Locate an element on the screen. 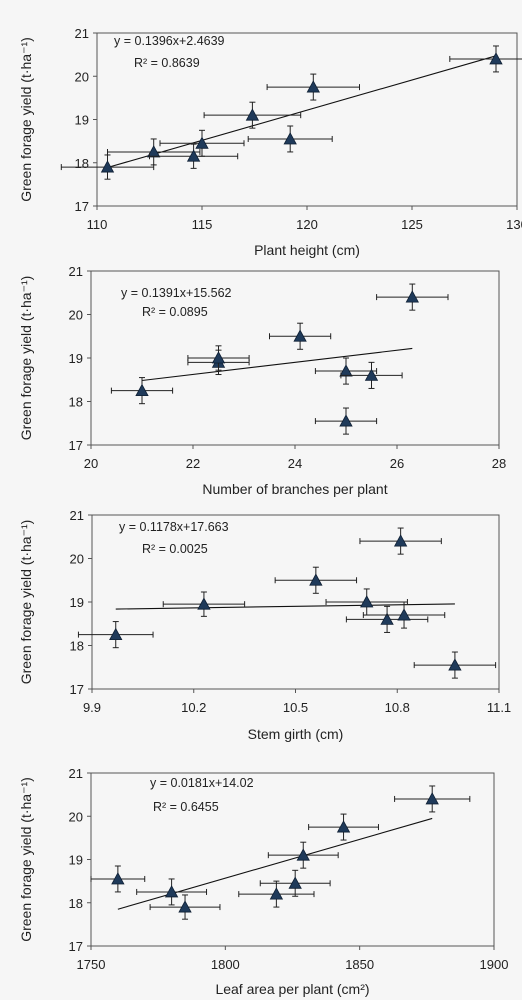 This screenshot has width=522, height=1000. x-axis-label: Plant height (cm) is located at coordinates (307, 250).